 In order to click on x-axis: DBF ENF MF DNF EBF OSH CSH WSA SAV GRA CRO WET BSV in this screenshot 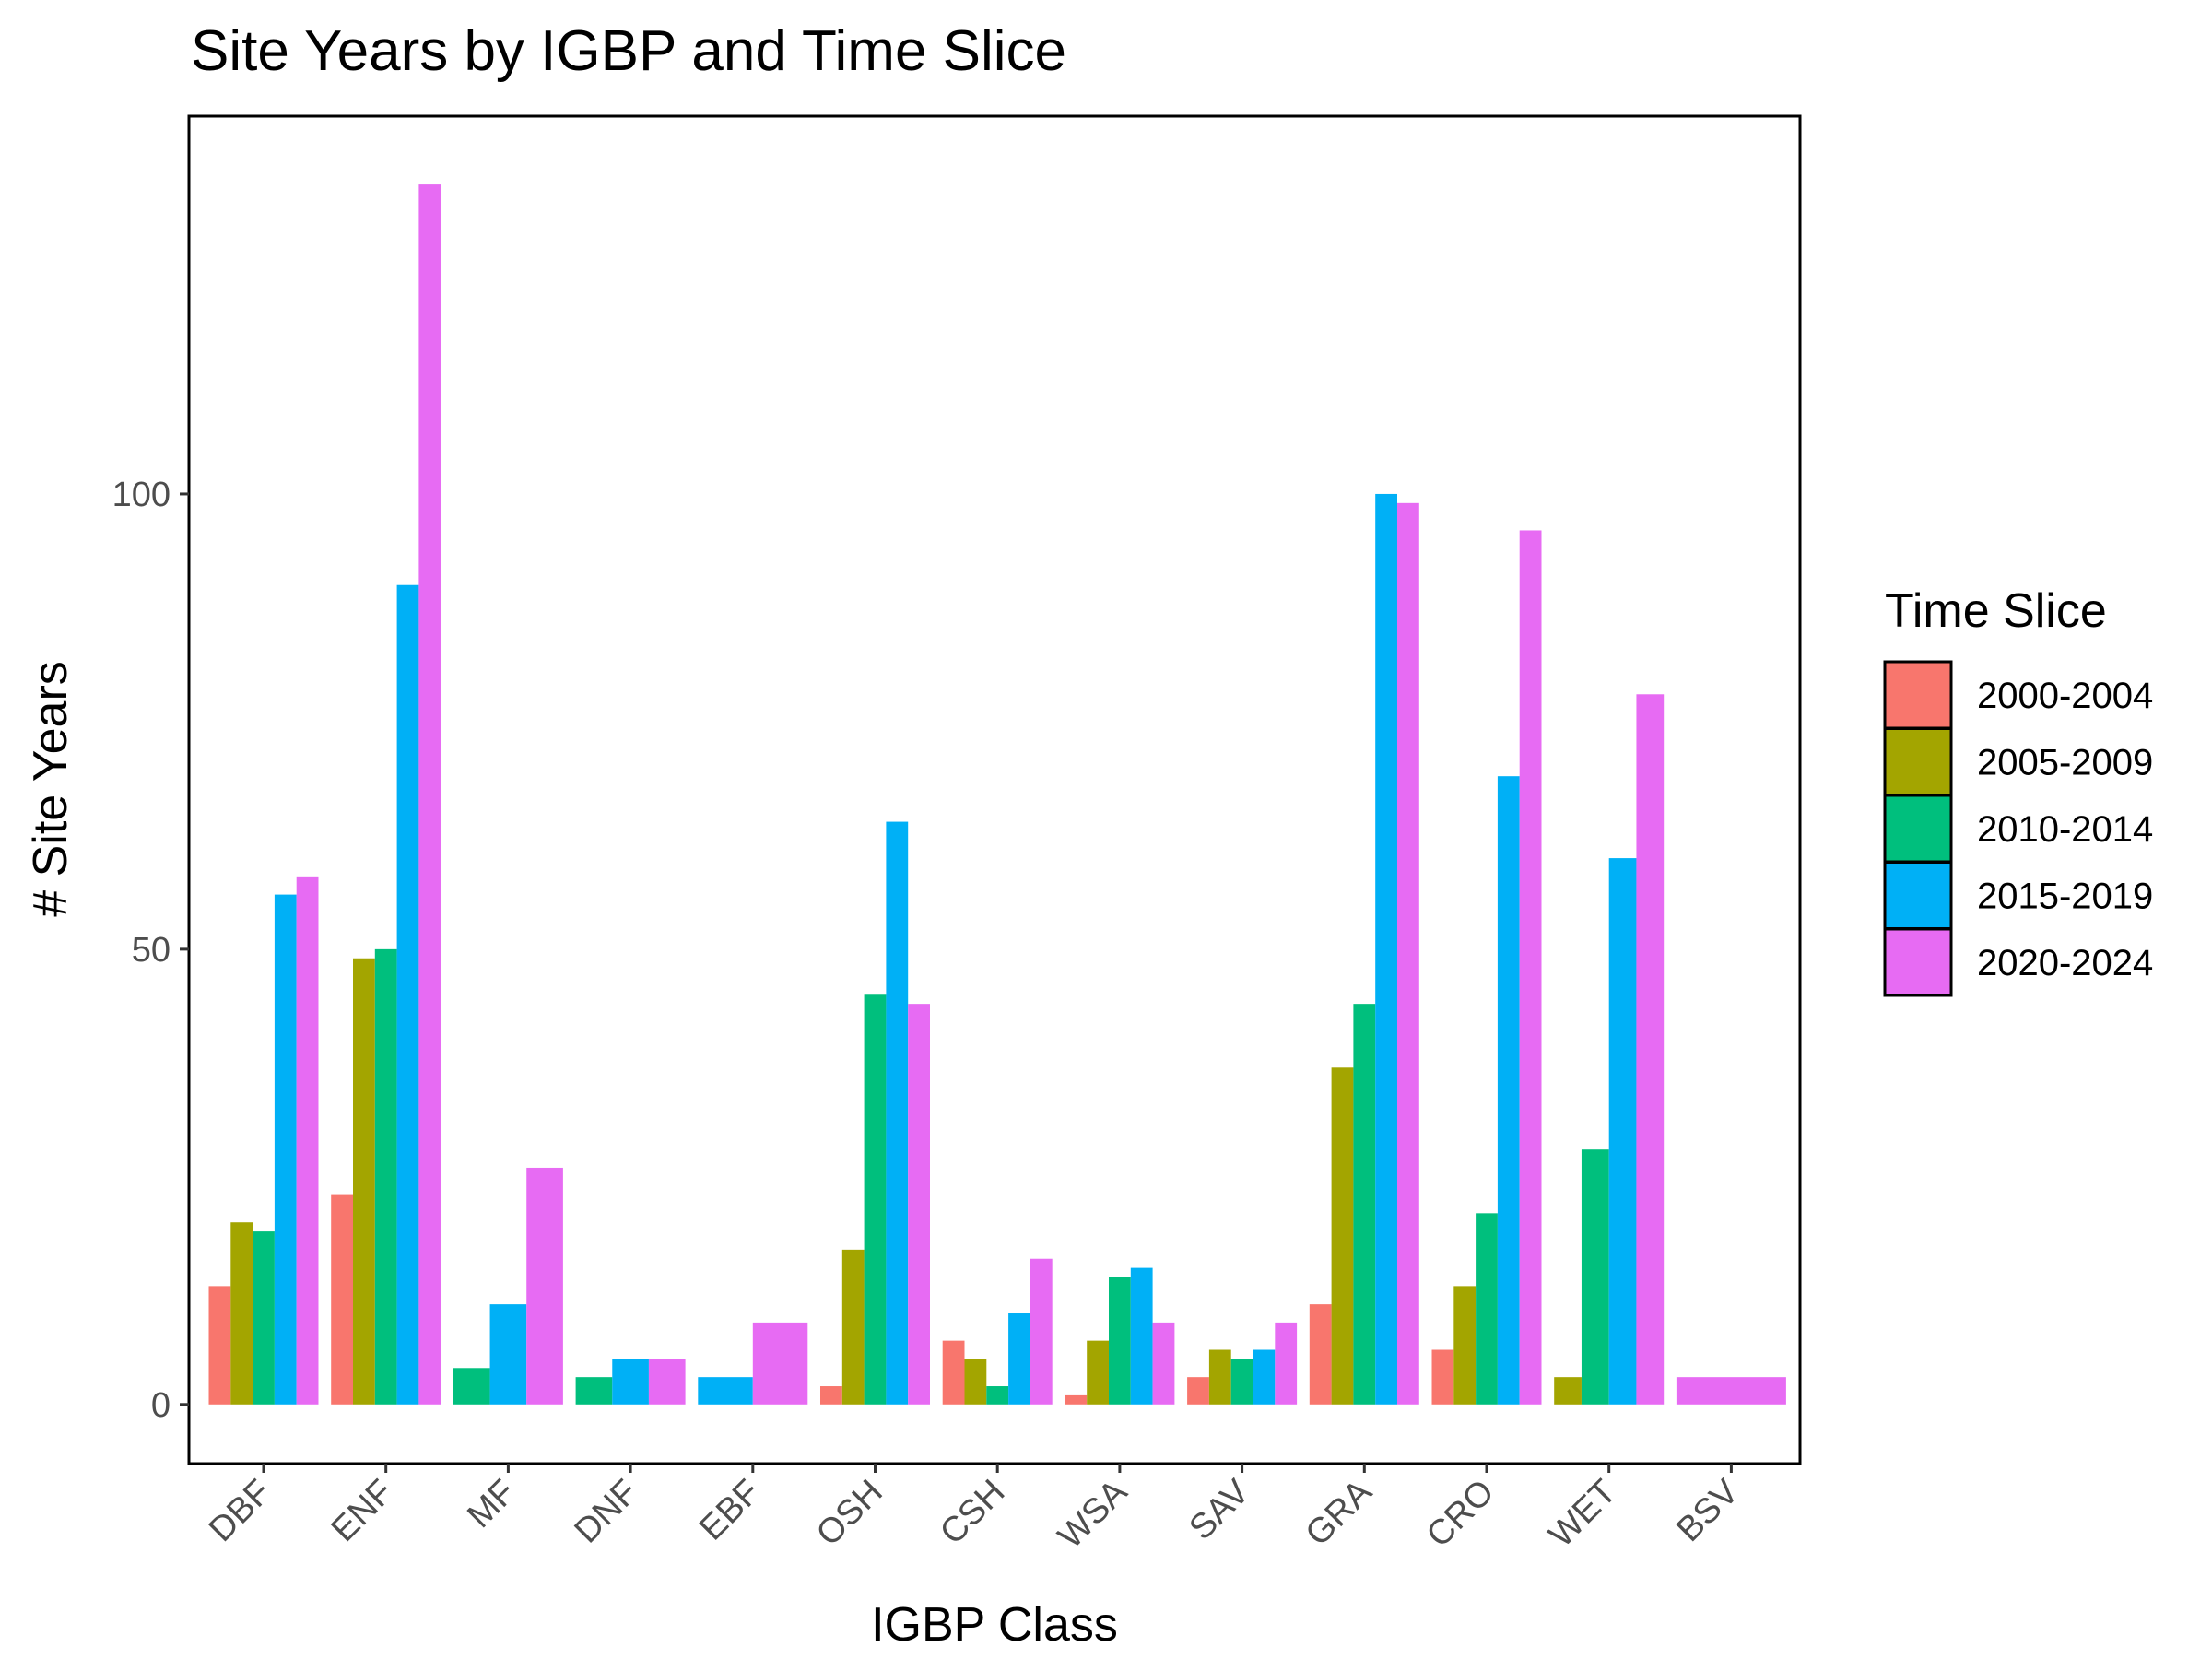, I will do `click(974, 1510)`.